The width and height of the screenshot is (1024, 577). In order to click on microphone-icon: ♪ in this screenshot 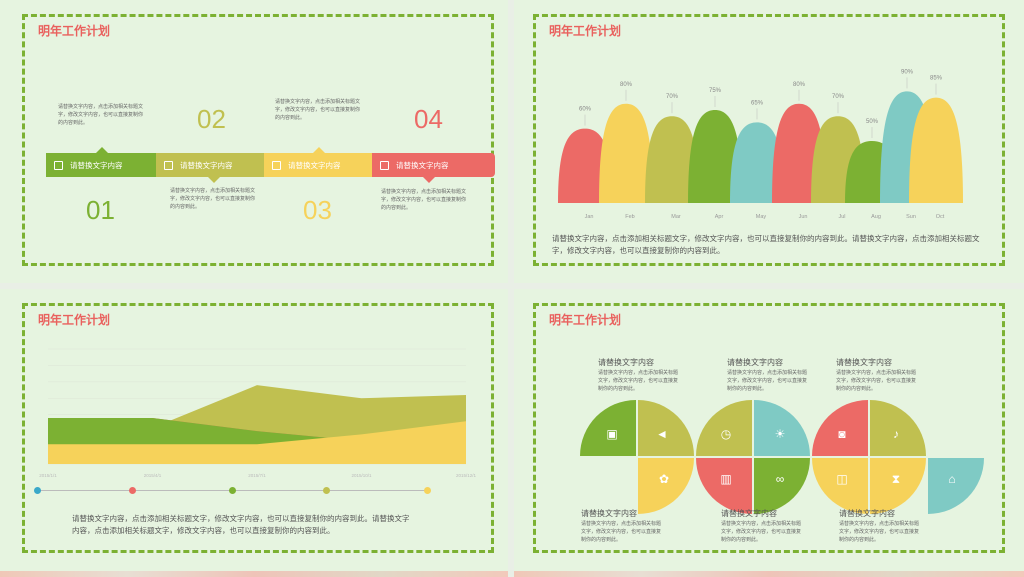, I will do `click(896, 434)`.